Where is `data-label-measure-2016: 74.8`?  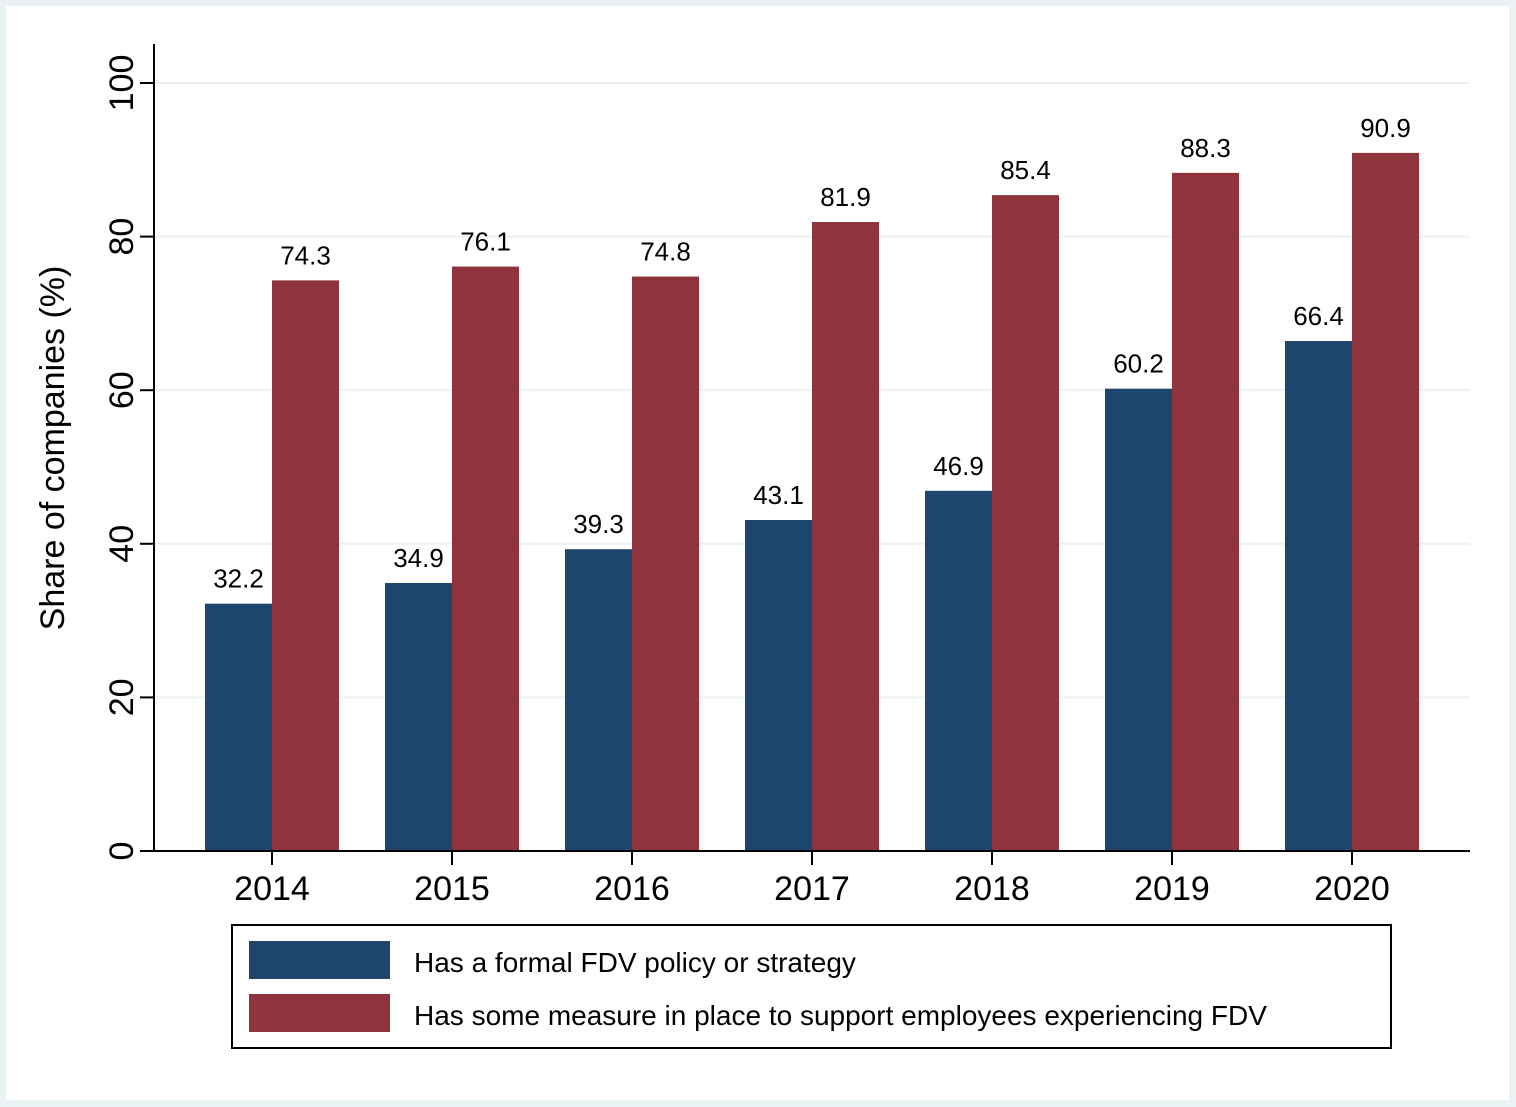 data-label-measure-2016: 74.8 is located at coordinates (665, 252).